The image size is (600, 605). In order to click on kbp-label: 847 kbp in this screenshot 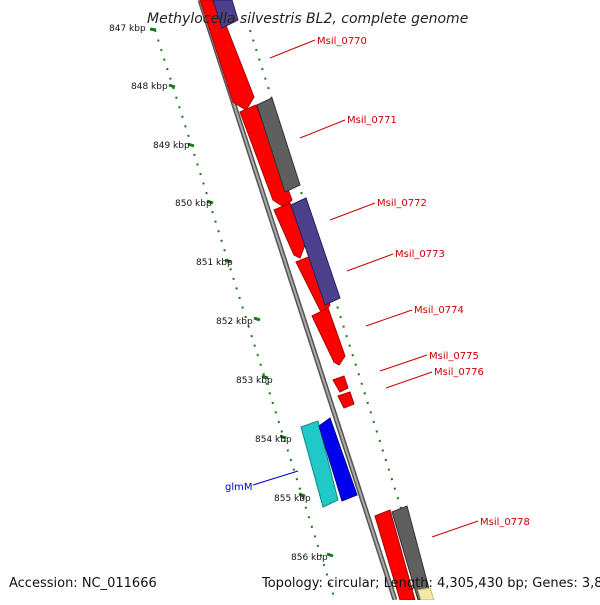, I will do `click(127, 29)`.